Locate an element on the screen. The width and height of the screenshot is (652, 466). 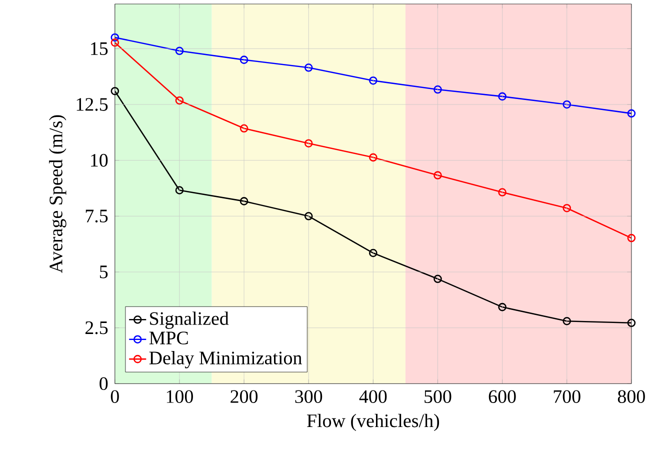
x-axis-title: Flow (vehicles/h) is located at coordinates (373, 423).